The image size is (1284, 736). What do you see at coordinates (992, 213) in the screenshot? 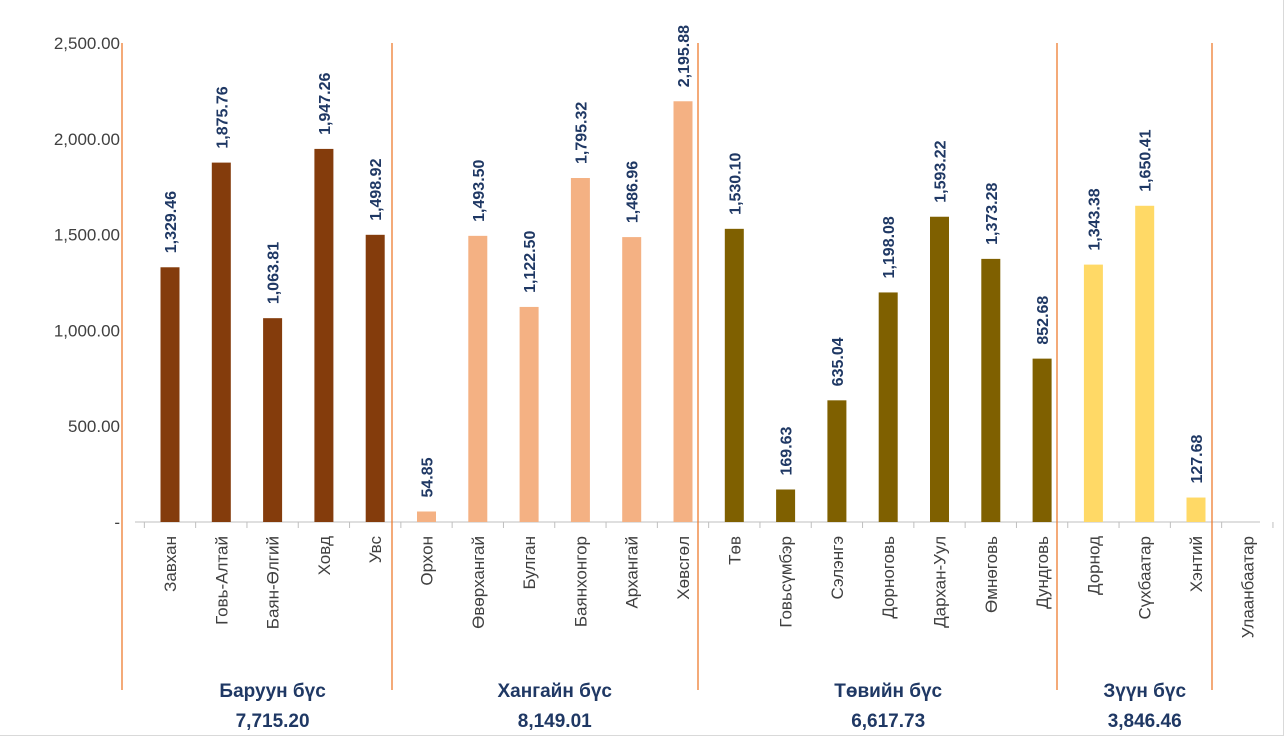
I see `value-label: 1,373.28` at bounding box center [992, 213].